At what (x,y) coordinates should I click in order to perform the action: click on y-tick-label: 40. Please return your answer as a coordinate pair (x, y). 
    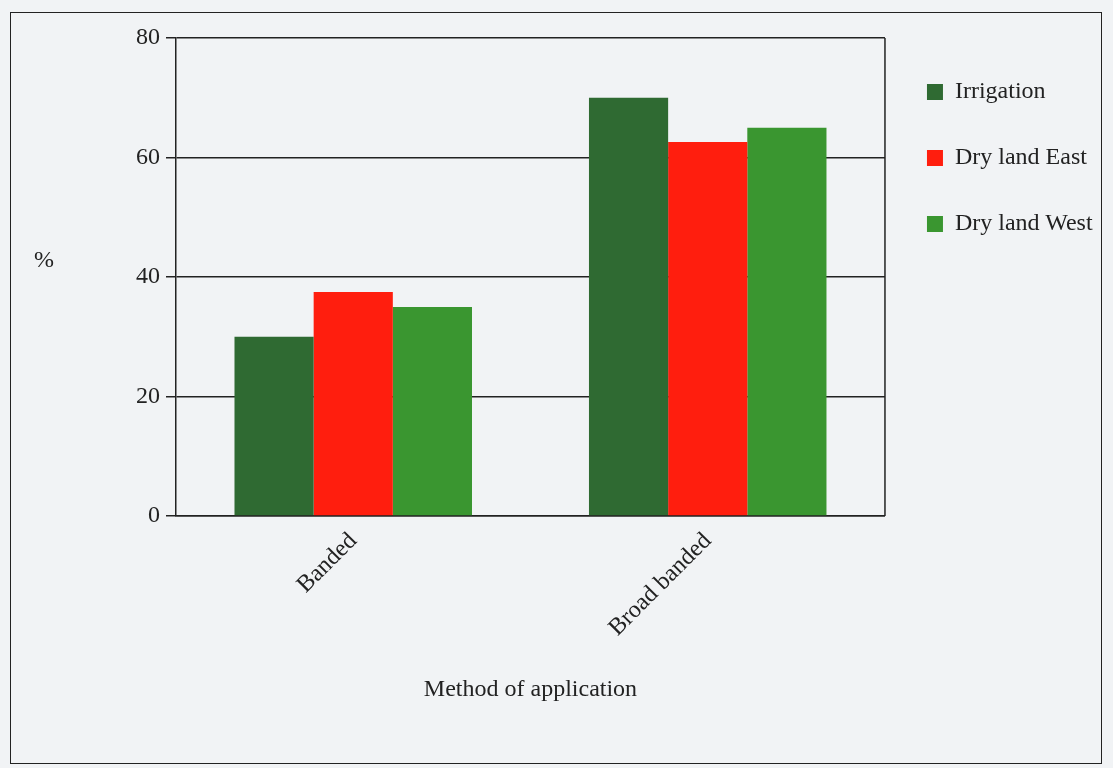
    Looking at the image, I should click on (148, 275).